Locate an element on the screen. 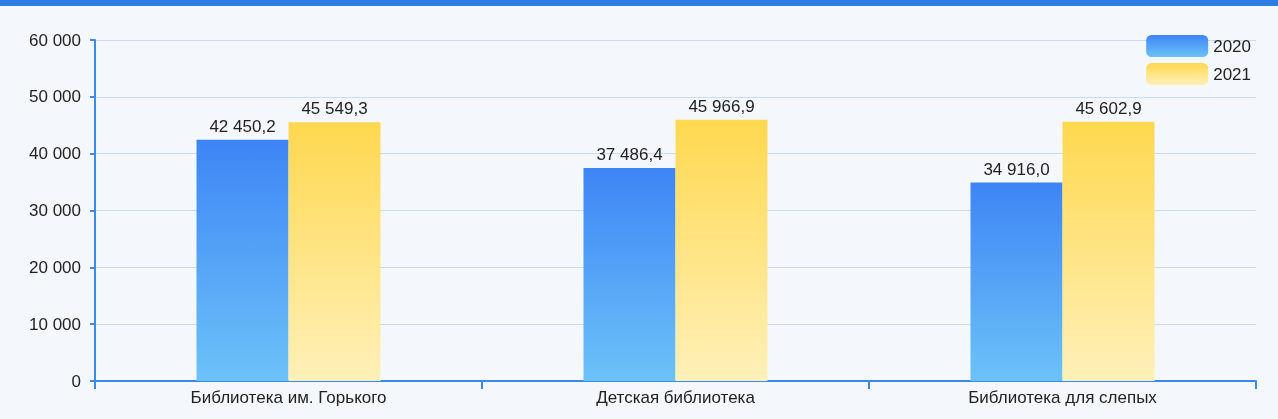 This screenshot has height=419, width=1278. y-tick-label: 30 000 is located at coordinates (55, 210).